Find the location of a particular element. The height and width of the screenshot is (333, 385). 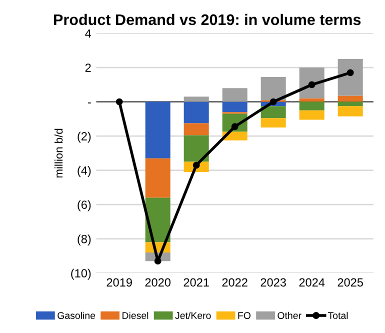

legend-label: Gasoline is located at coordinates (77, 315).